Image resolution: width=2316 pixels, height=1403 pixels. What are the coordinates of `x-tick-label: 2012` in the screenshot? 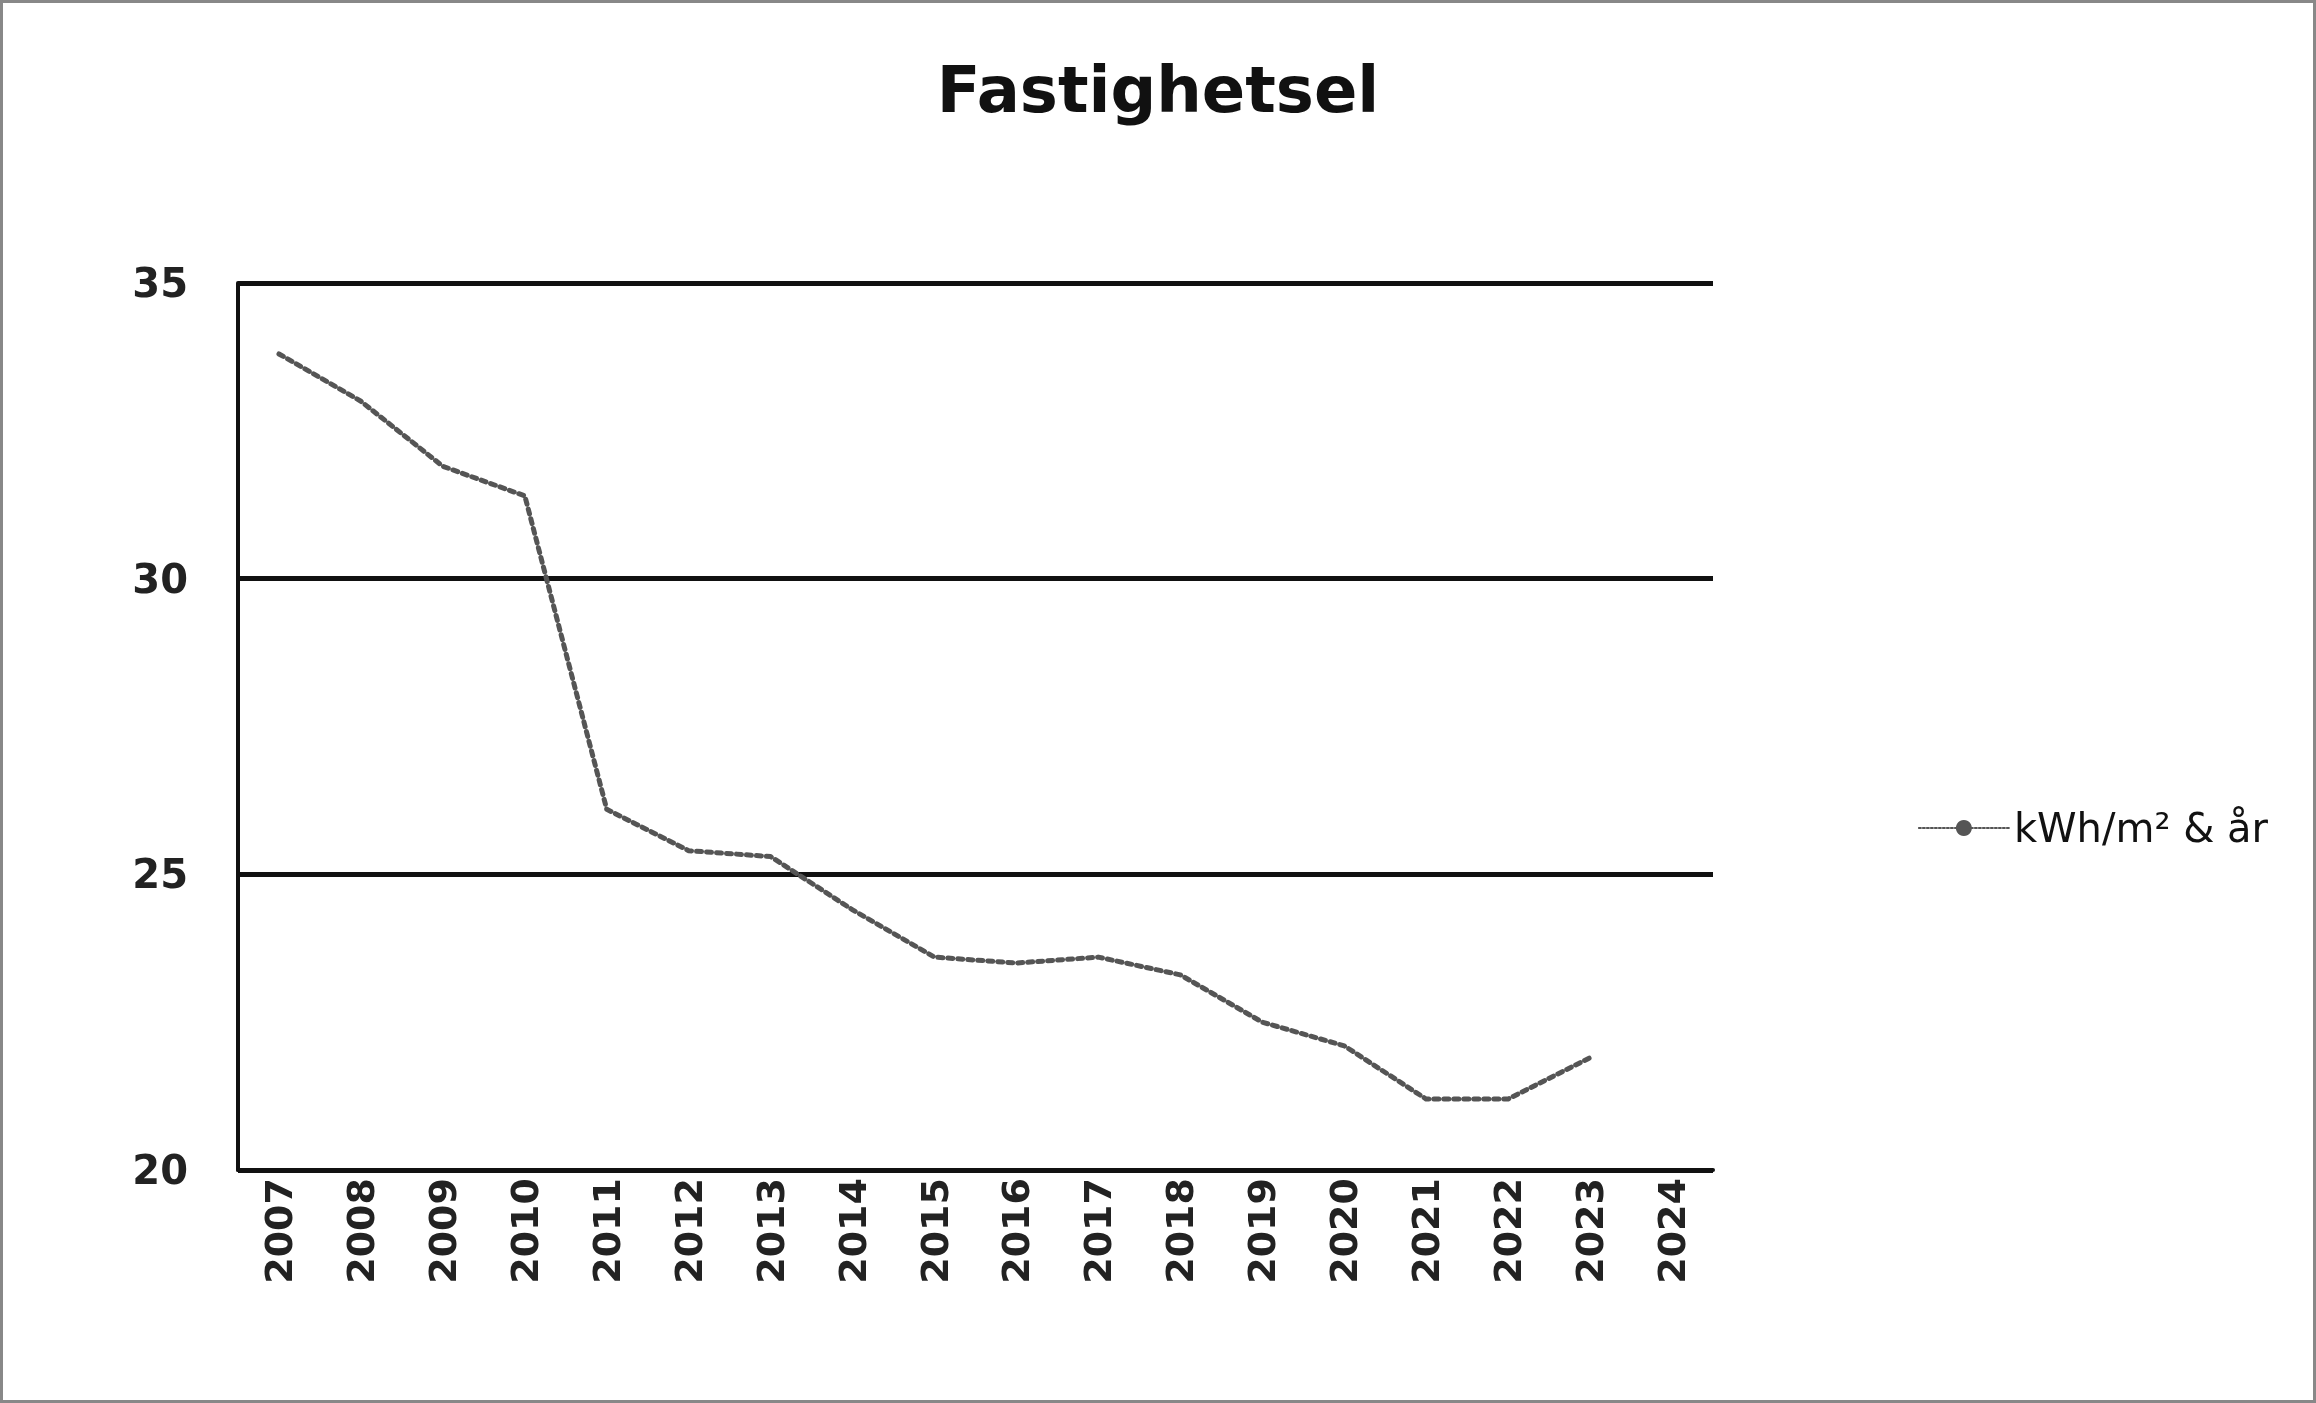 It's located at (688, 1231).